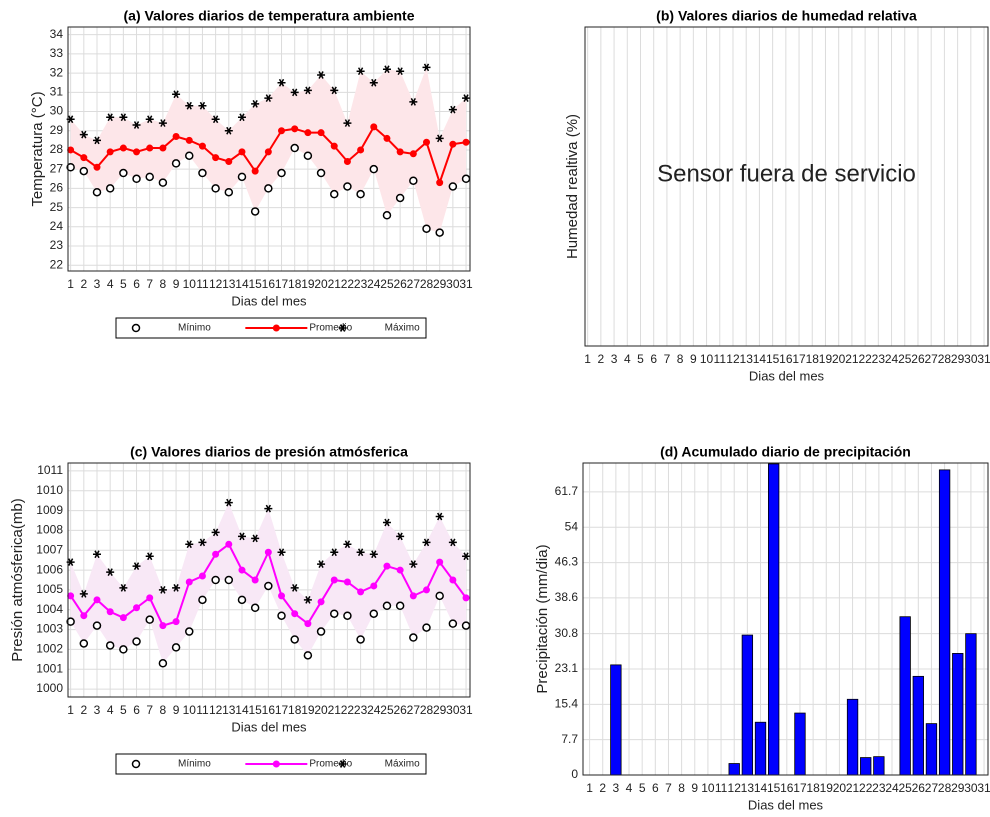  Describe the element at coordinates (800, 788) in the screenshot. I see `x-tick-label: 17` at that location.